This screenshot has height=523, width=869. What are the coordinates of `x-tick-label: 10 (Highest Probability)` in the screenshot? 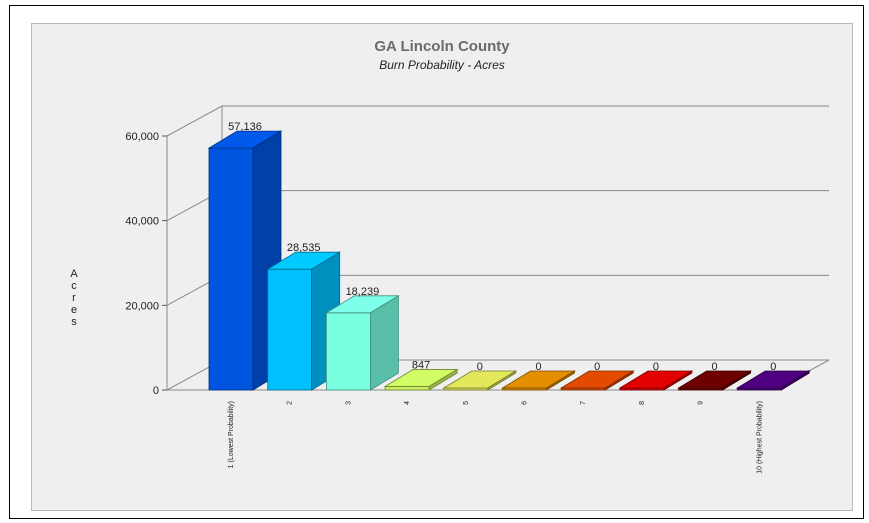 It's located at (759, 437).